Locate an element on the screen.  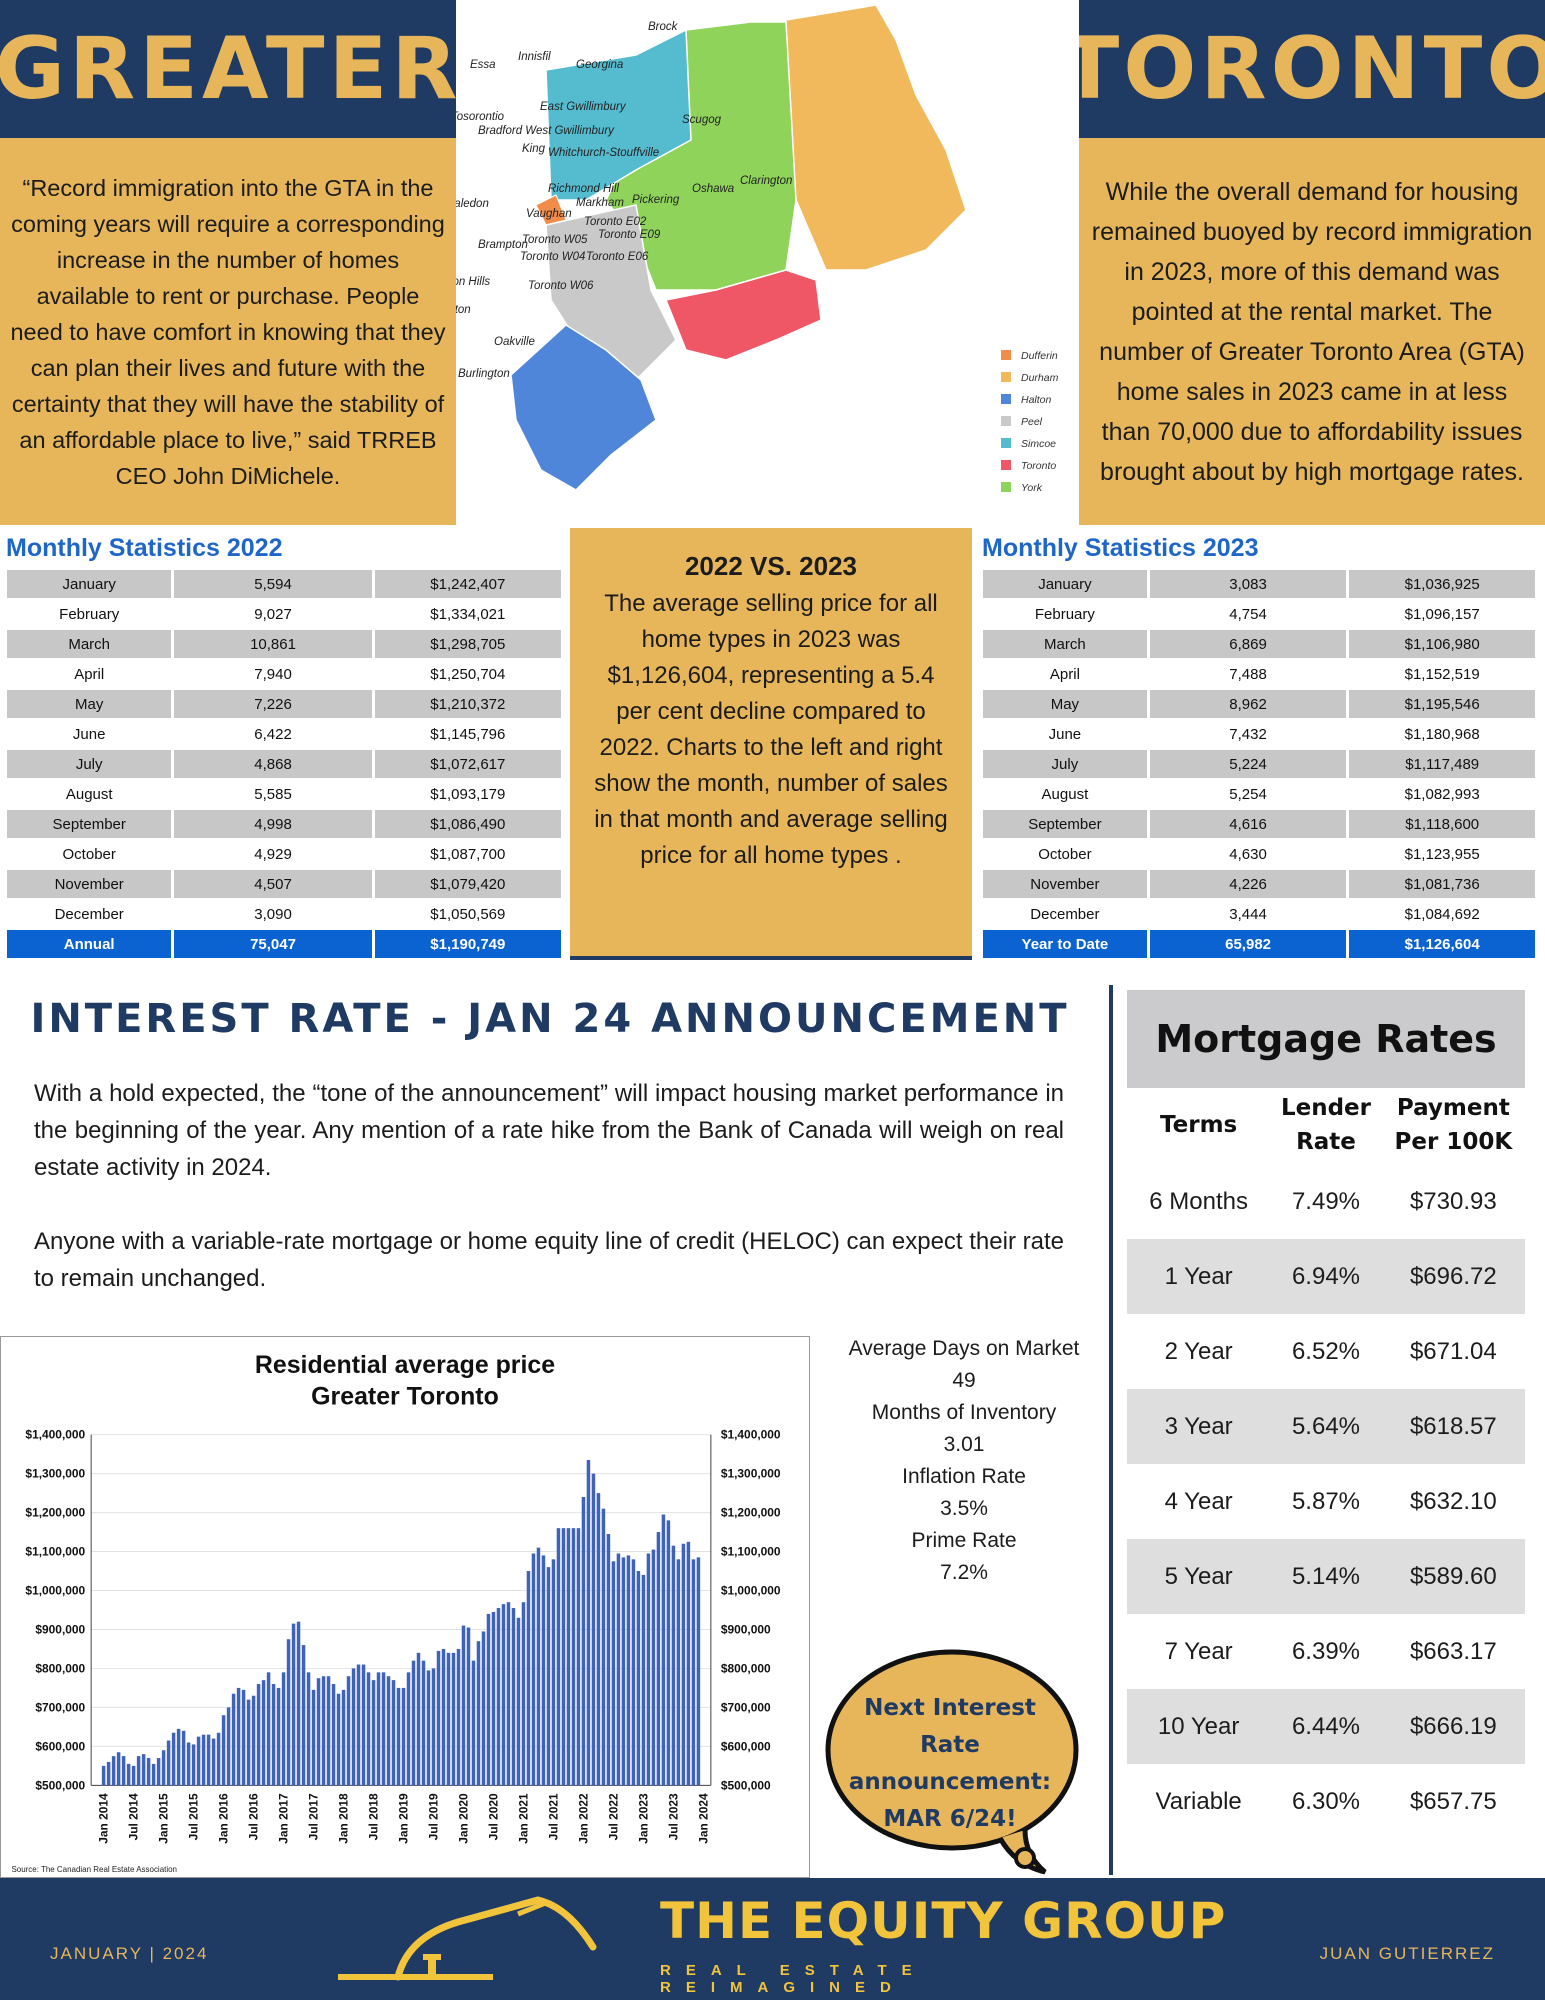
mortgage-row: 5 Year 5.14% $589.60 is located at coordinates (1326, 1576).